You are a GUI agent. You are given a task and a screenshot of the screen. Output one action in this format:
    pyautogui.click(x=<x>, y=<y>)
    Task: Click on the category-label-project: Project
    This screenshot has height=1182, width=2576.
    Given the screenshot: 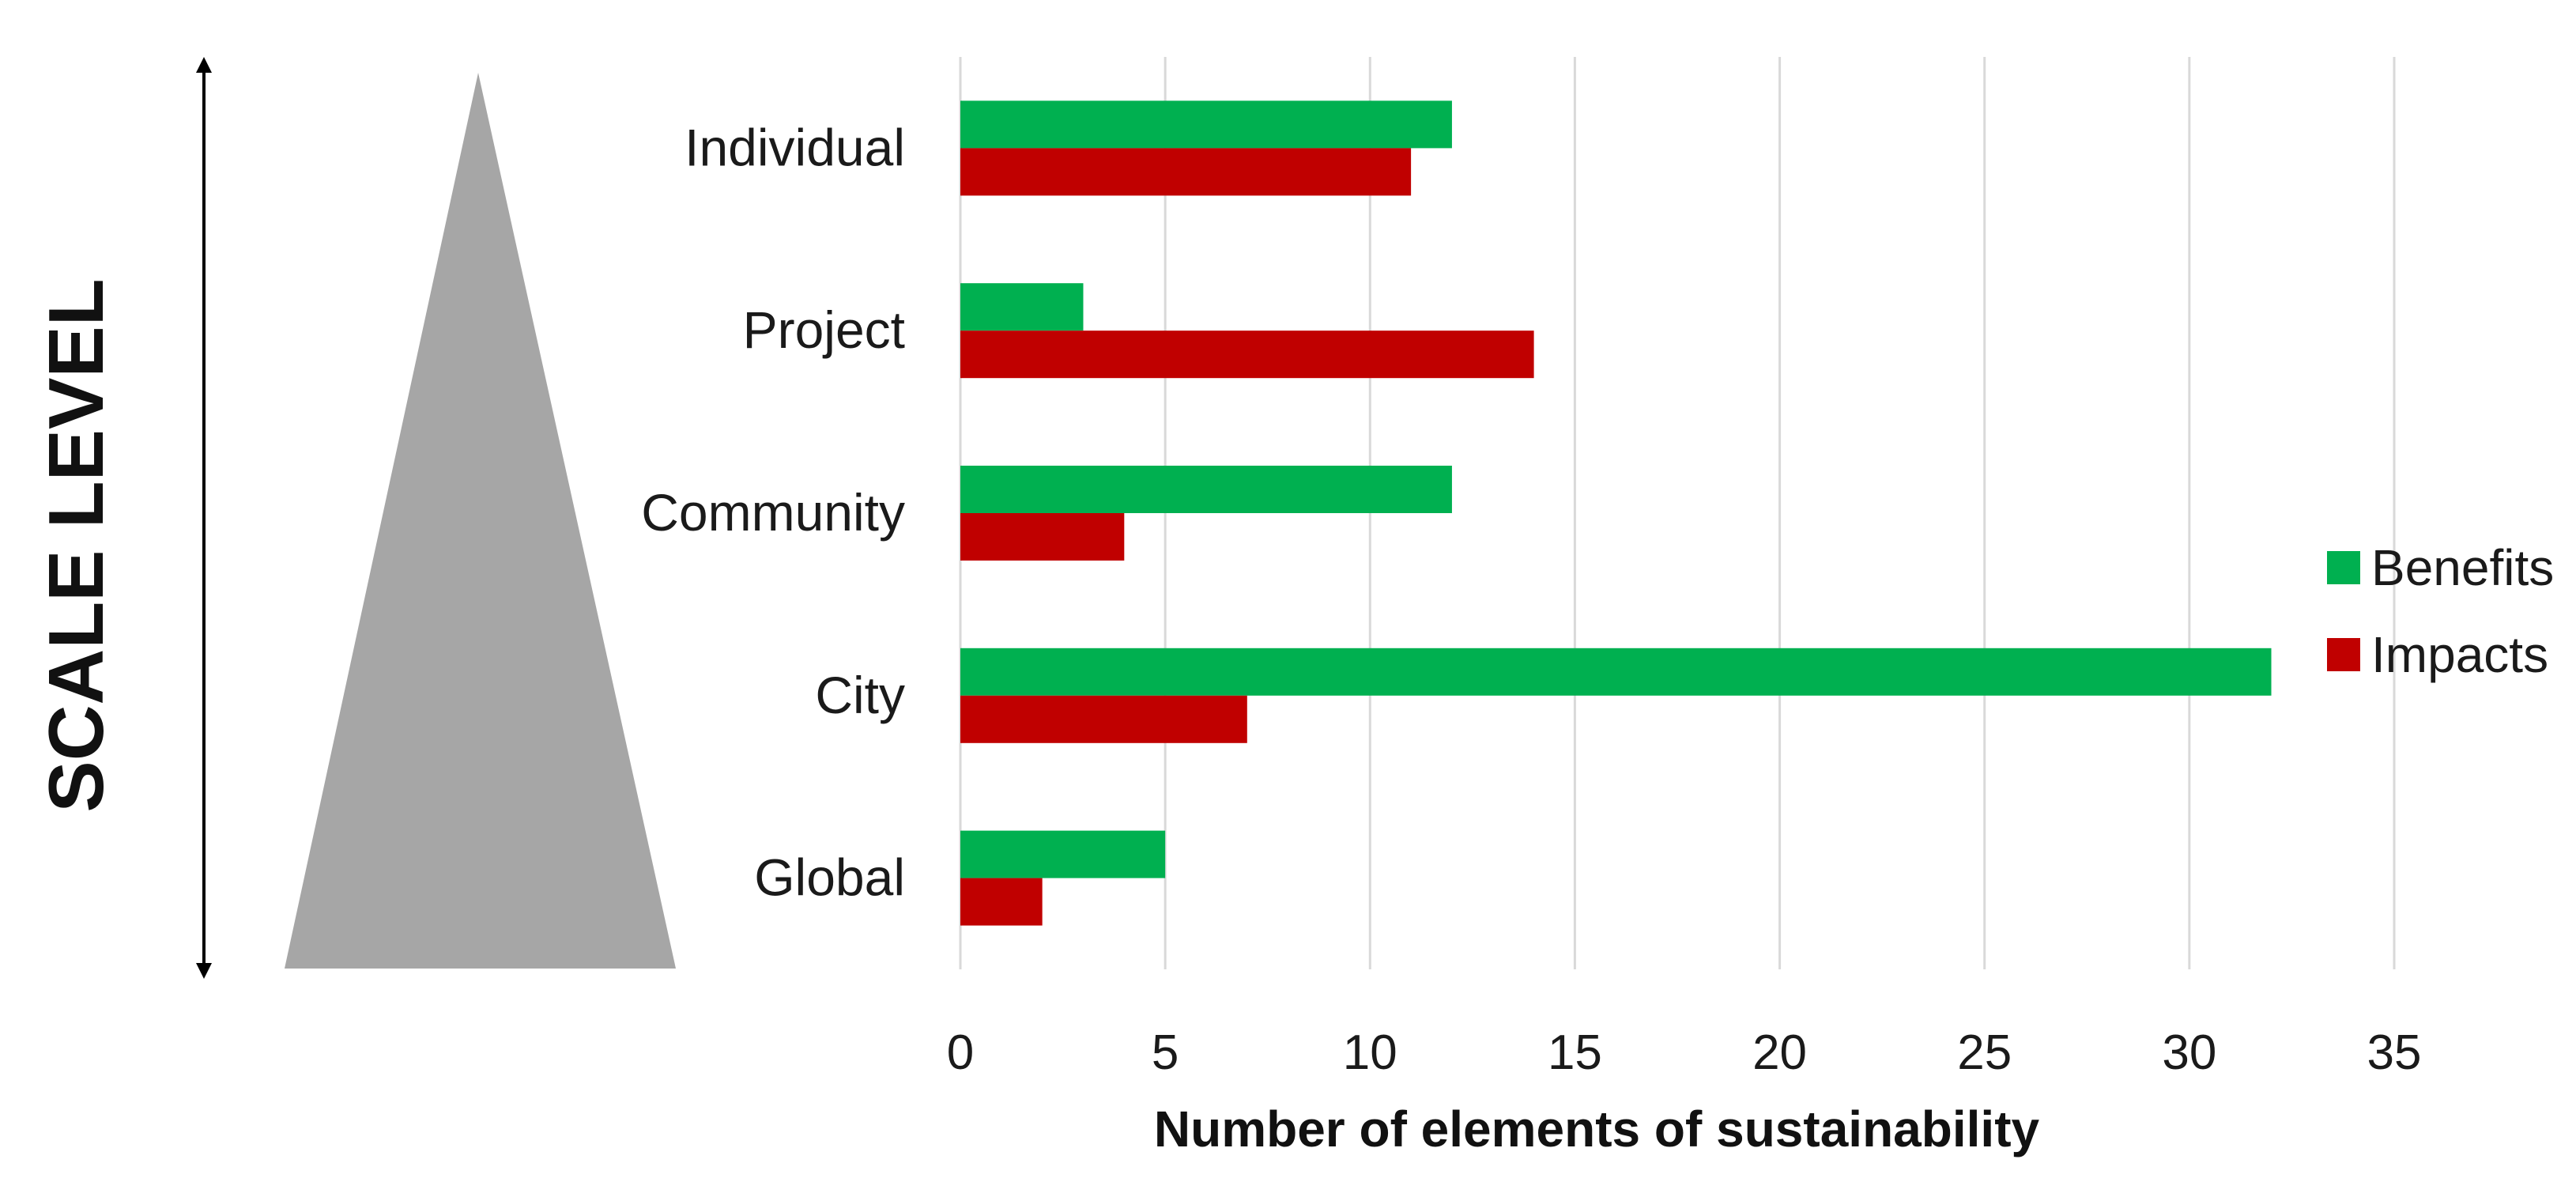 What is the action you would take?
    pyautogui.click(x=824, y=329)
    